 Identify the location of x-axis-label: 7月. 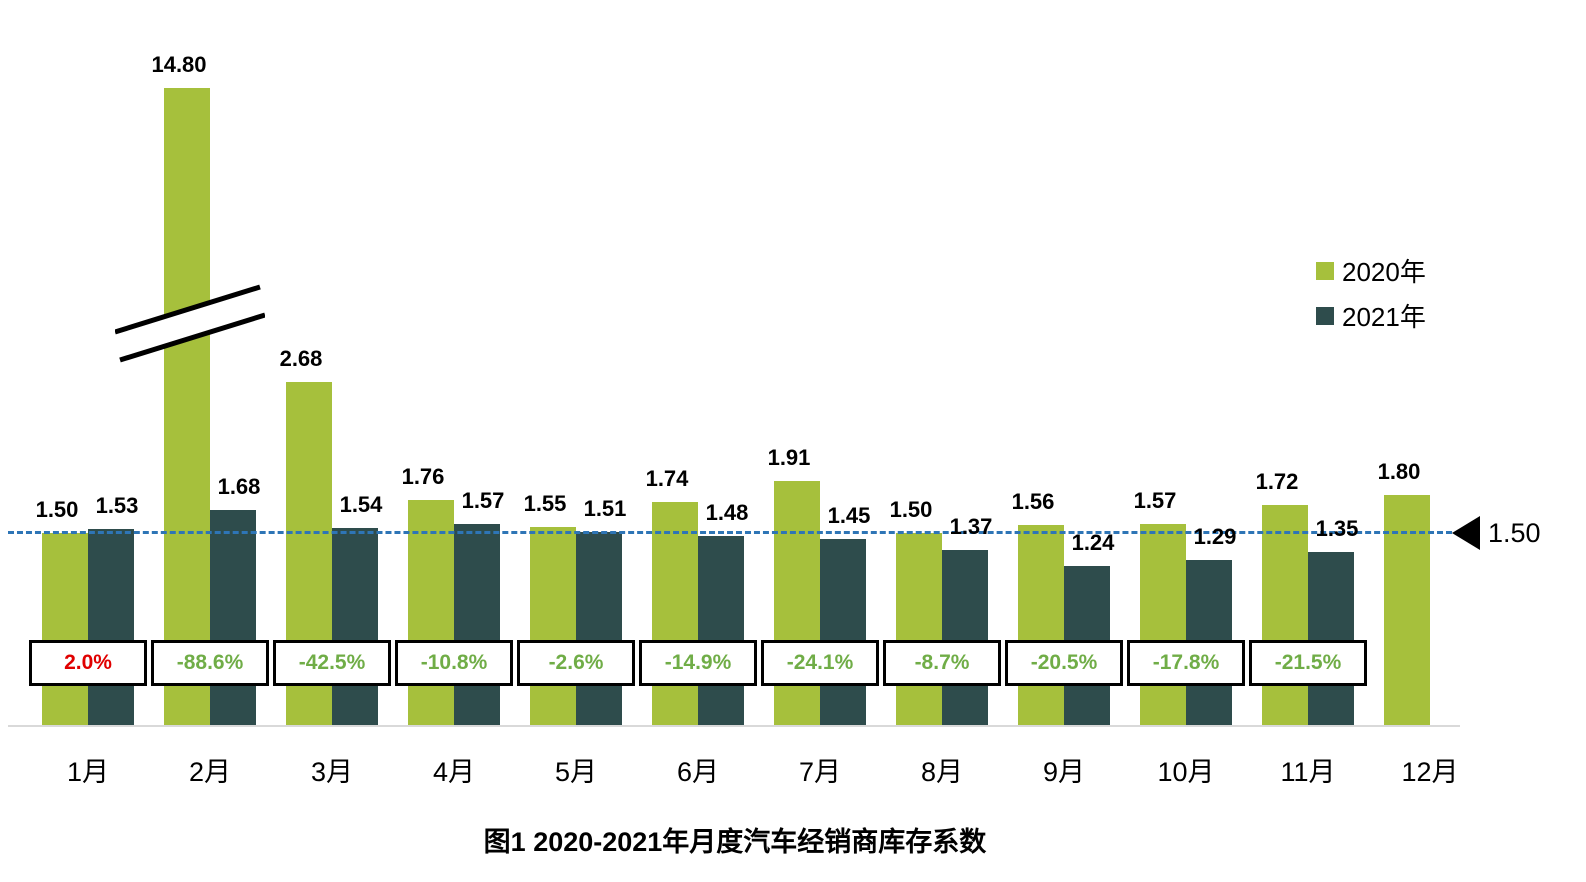
(820, 772).